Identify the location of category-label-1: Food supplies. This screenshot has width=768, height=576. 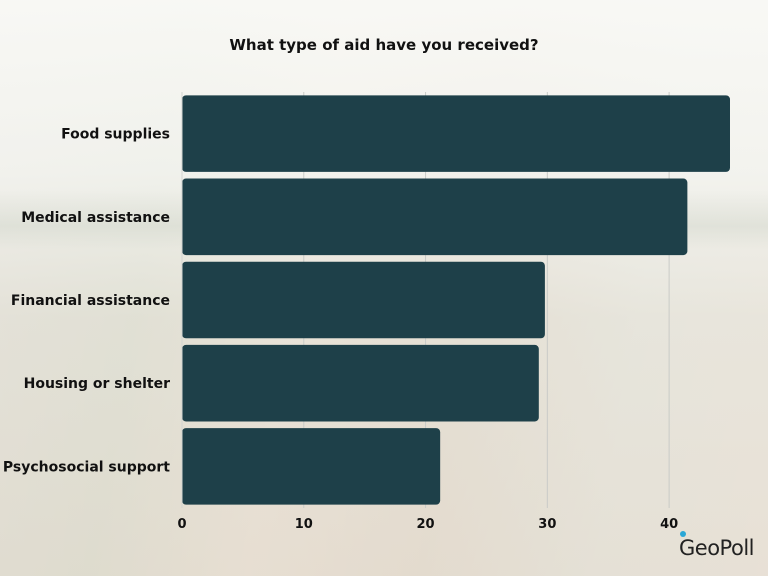
(115, 135).